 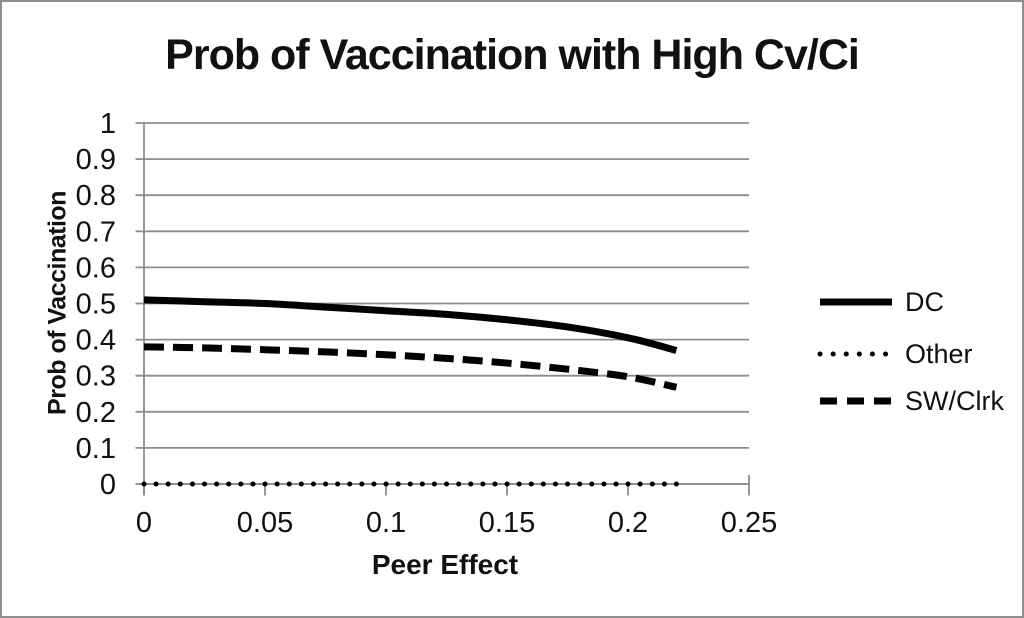 What do you see at coordinates (57, 303) in the screenshot?
I see `y-axis-title: Prob of Vaccination` at bounding box center [57, 303].